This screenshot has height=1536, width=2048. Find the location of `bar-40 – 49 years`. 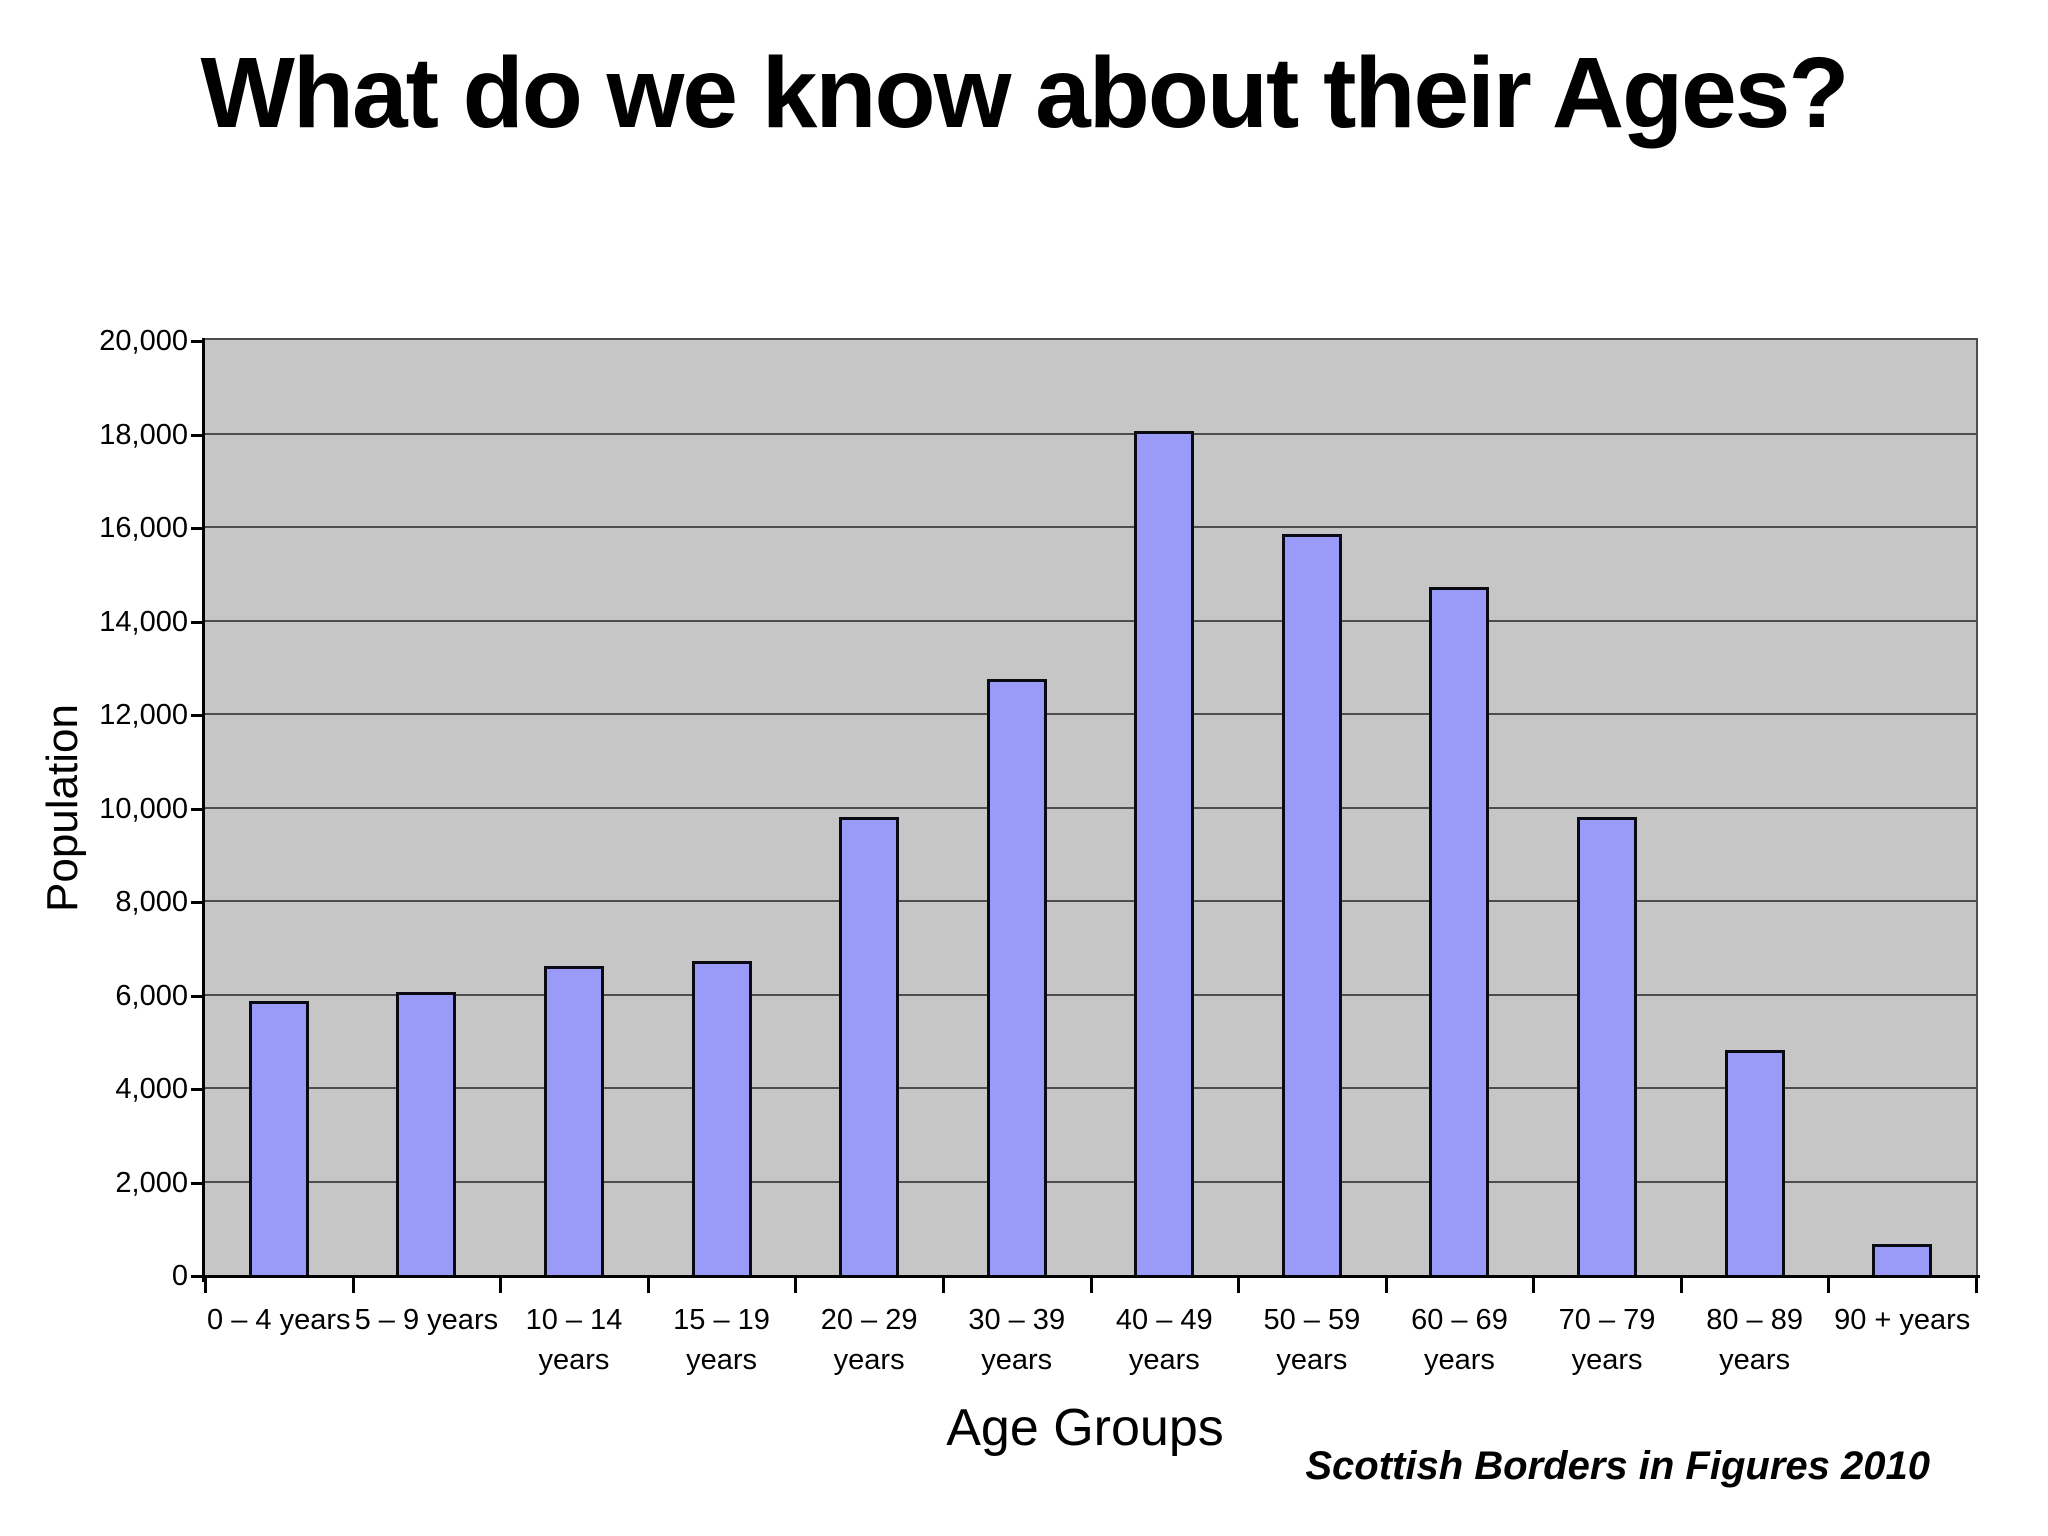

bar-40 – 49 years is located at coordinates (1164, 853).